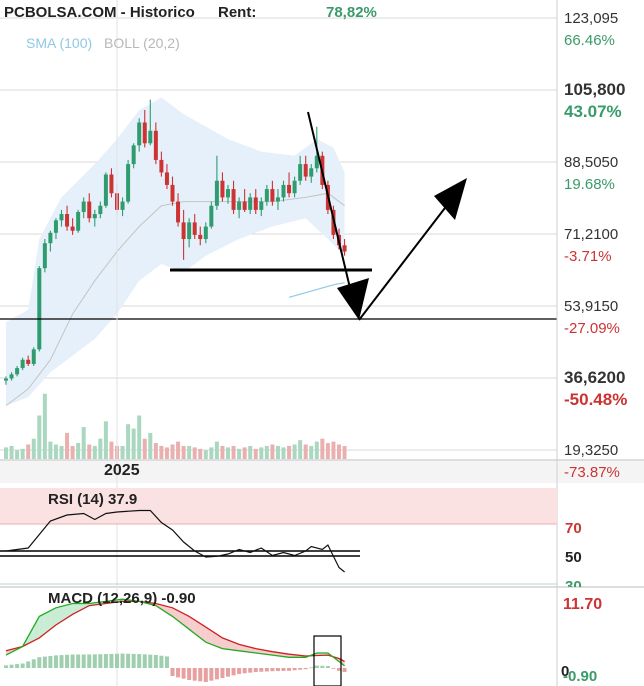 This screenshot has width=644, height=686. Describe the element at coordinates (588, 256) in the screenshot. I see `percent-tick-label: -3.71%` at that location.